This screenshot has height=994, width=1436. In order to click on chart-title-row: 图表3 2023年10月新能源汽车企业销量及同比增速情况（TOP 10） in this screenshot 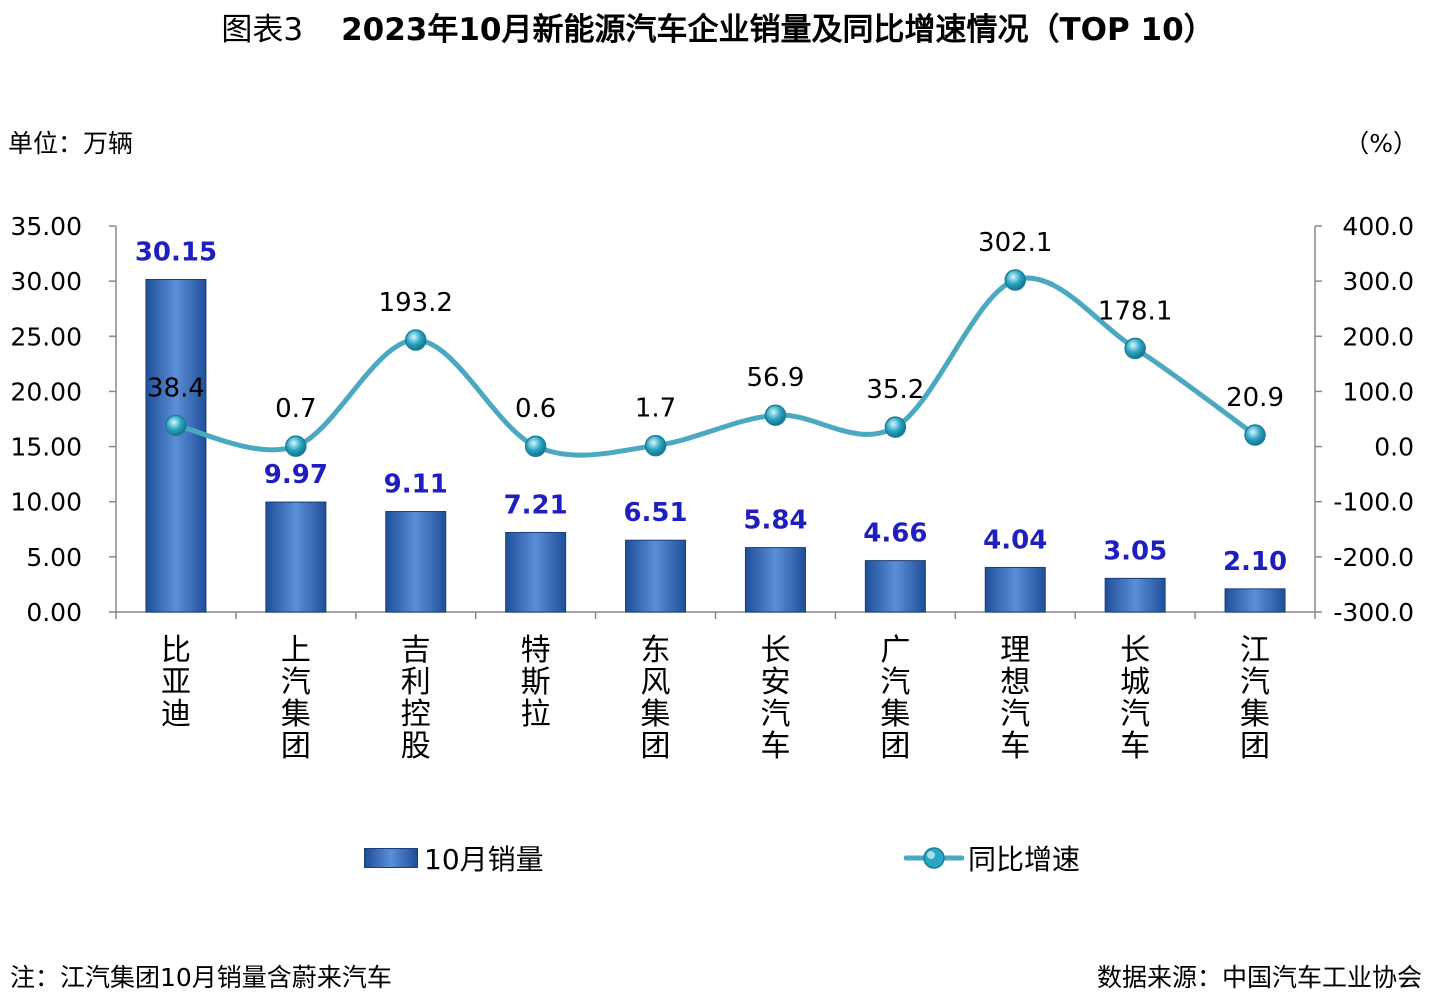, I will do `click(718, 26)`.